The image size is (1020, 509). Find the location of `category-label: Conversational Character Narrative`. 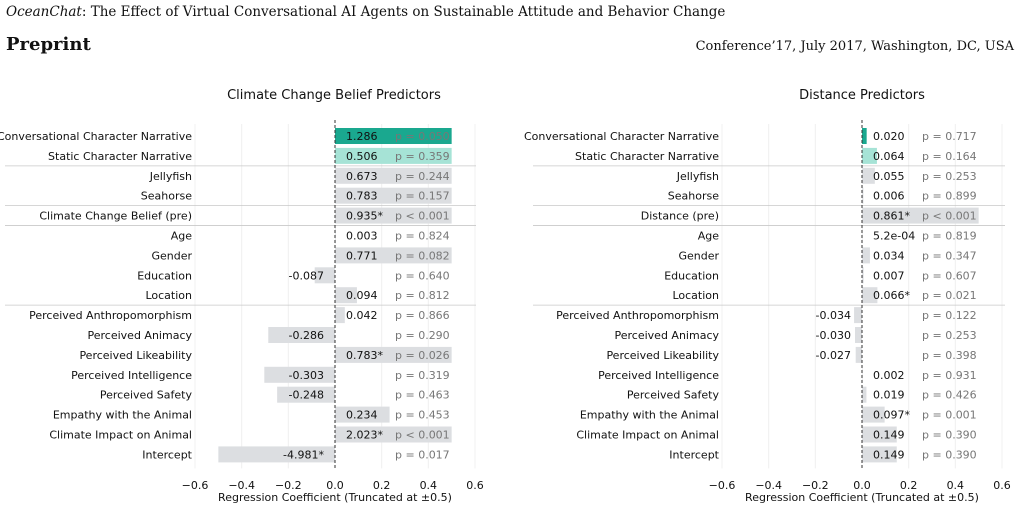

category-label: Conversational Character Narrative is located at coordinates (621, 136).